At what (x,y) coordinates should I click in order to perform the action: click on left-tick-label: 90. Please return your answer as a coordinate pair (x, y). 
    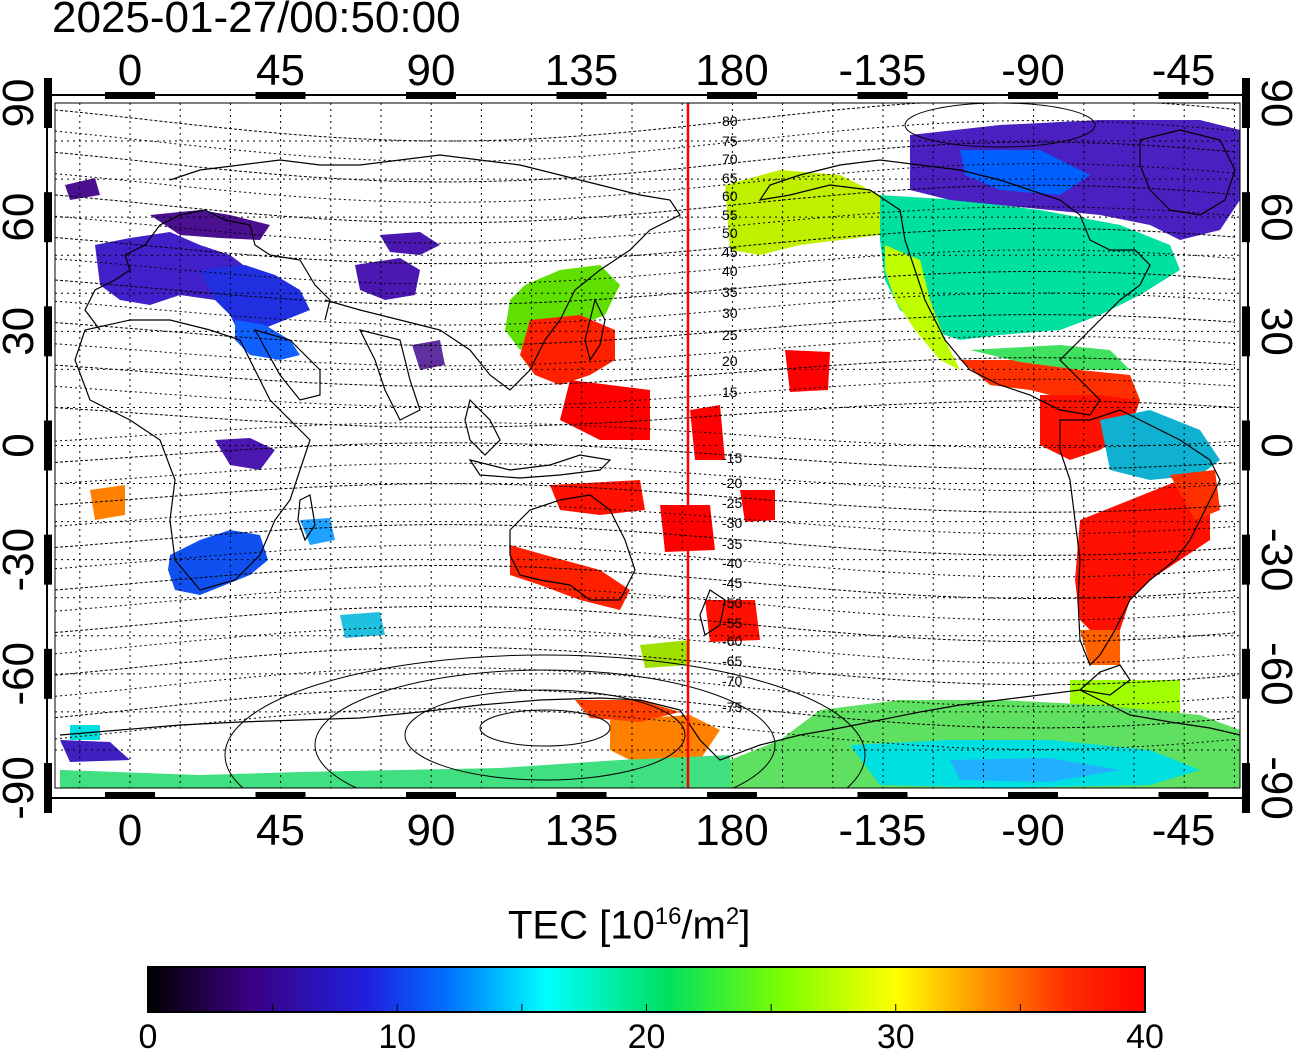
    Looking at the image, I should click on (21, 103).